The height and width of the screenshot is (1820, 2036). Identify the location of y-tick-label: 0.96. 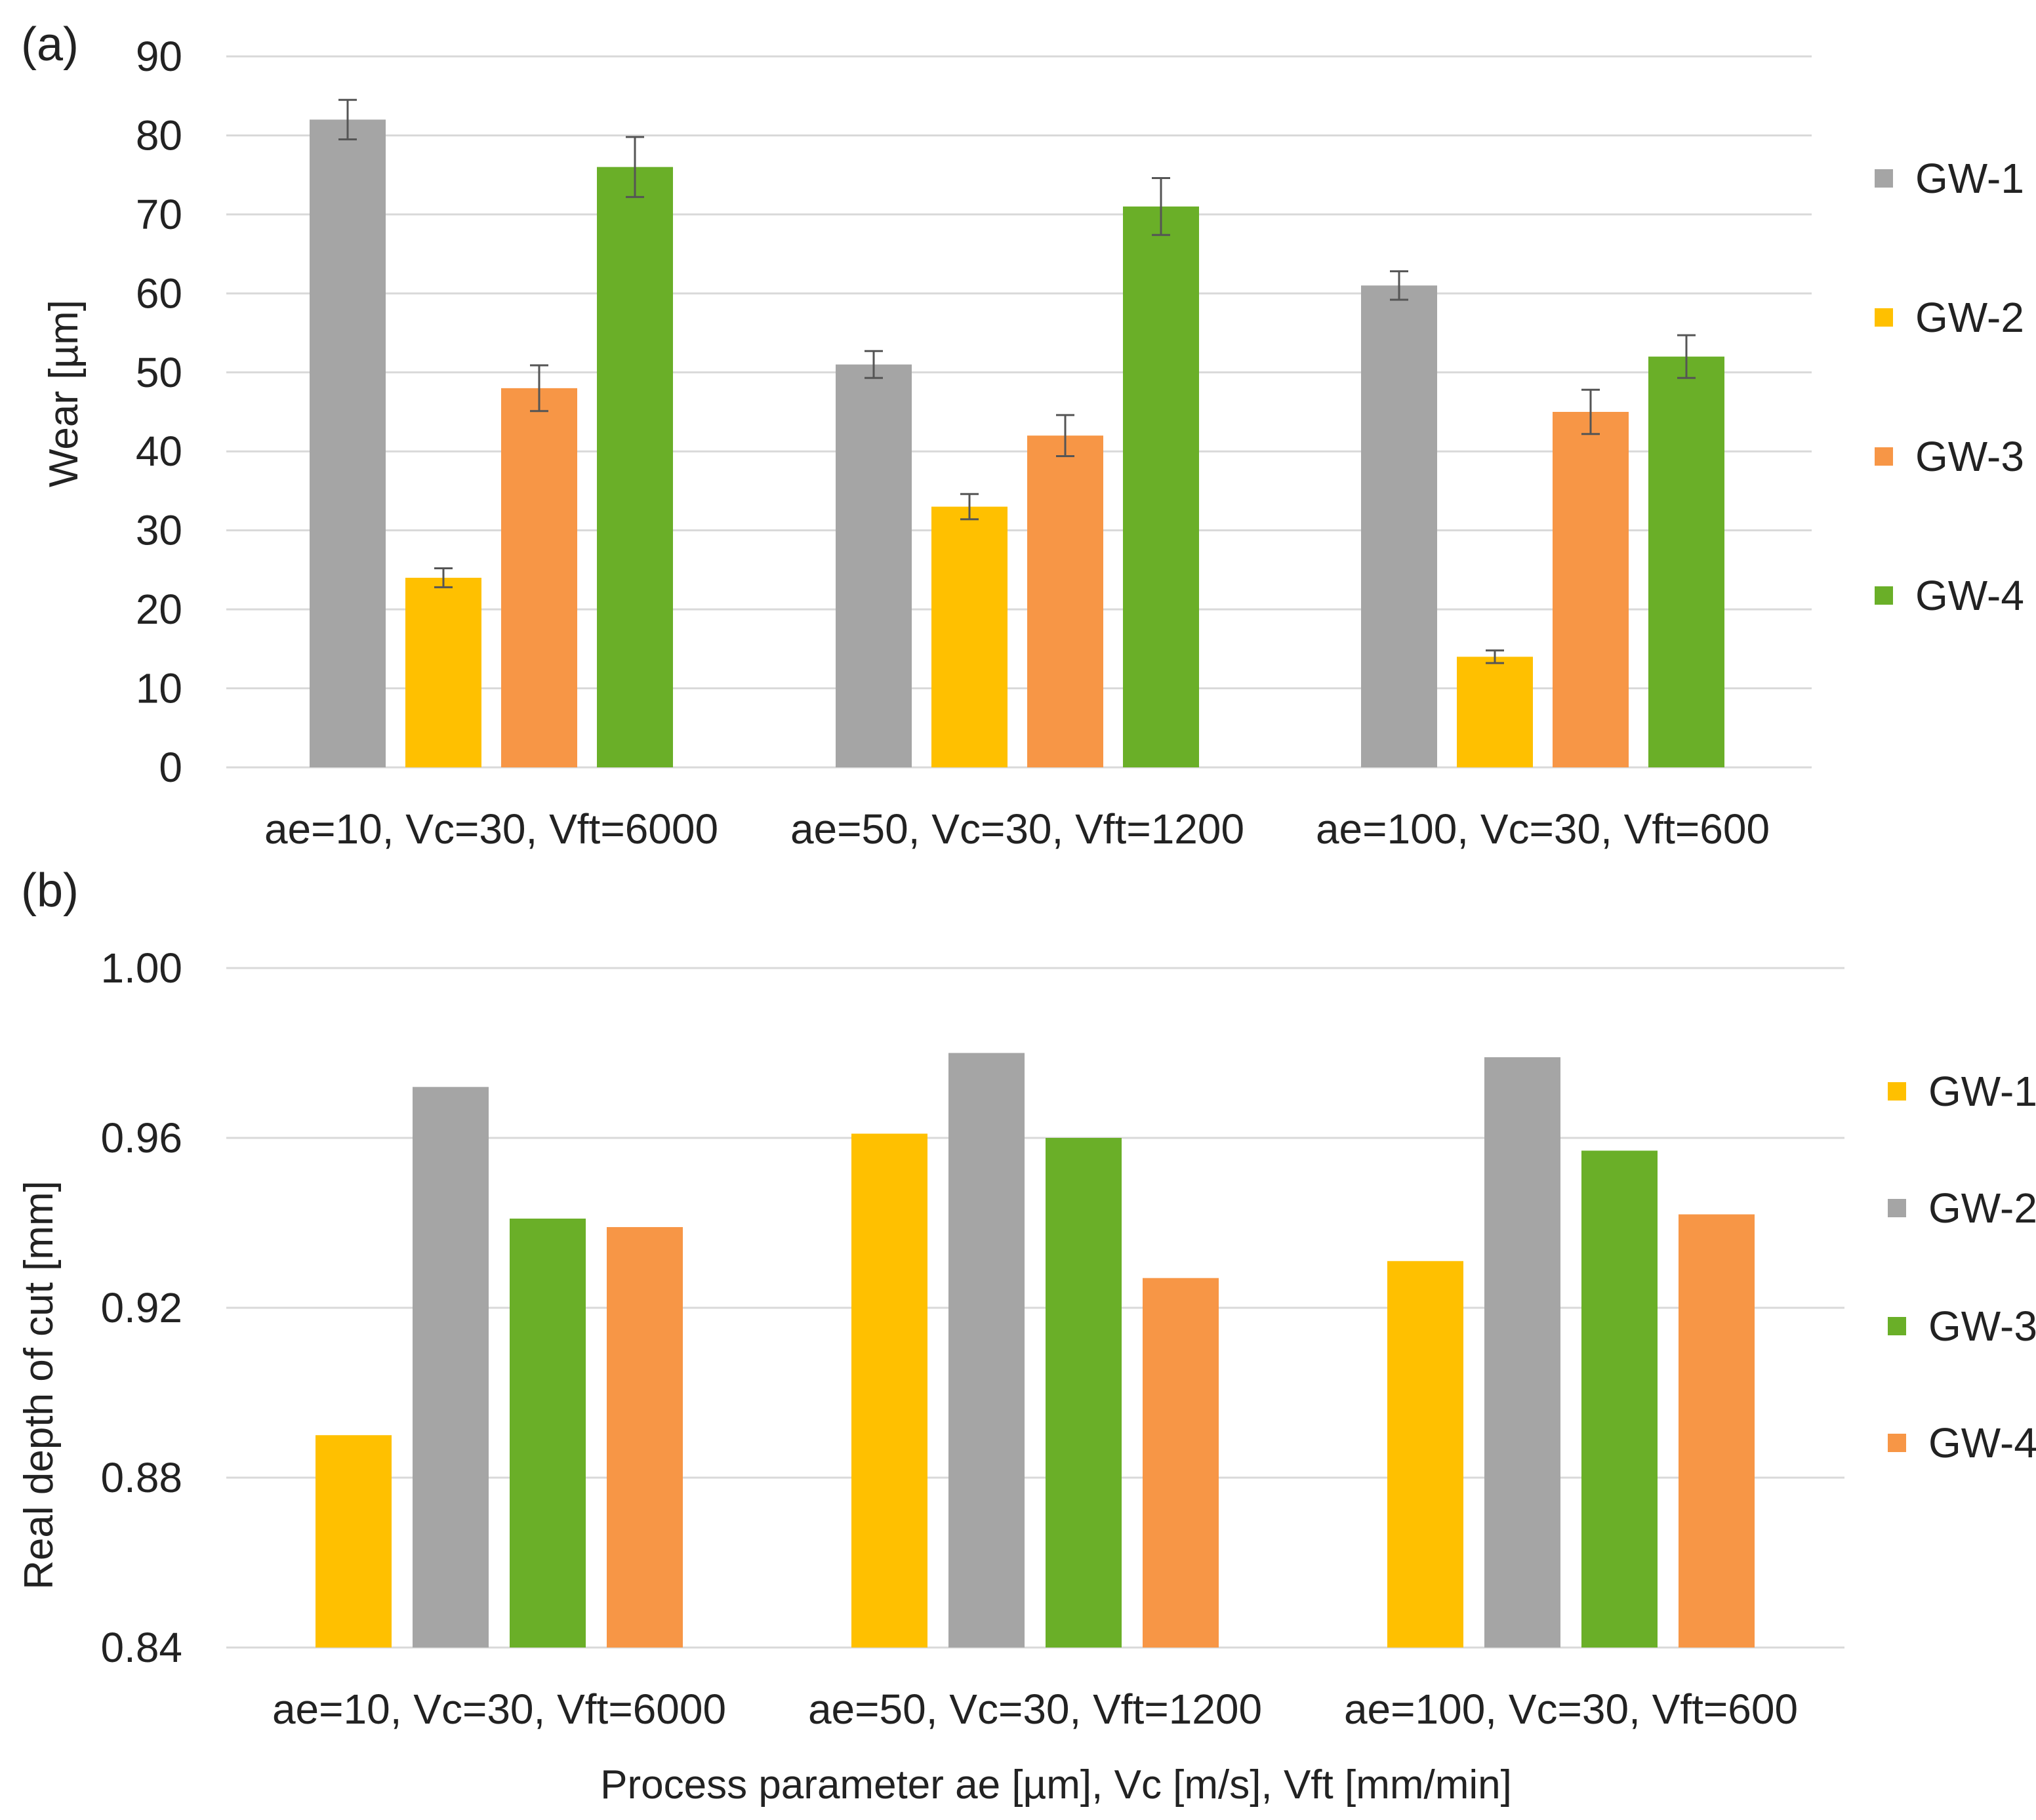
(141, 1138).